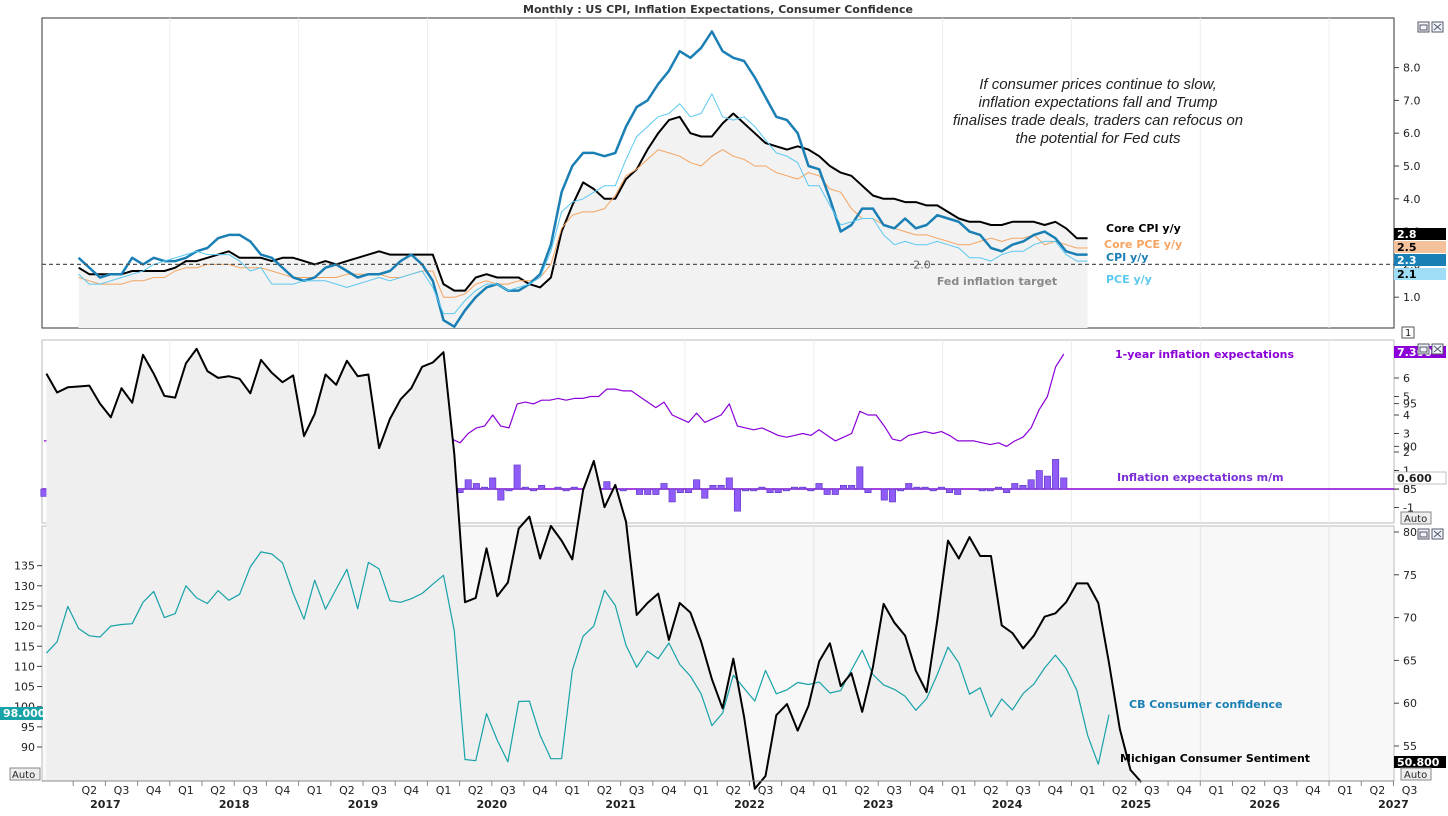 This screenshot has width=1448, height=816. What do you see at coordinates (1418, 762) in the screenshot?
I see `value-tag-label: 50.800` at bounding box center [1418, 762].